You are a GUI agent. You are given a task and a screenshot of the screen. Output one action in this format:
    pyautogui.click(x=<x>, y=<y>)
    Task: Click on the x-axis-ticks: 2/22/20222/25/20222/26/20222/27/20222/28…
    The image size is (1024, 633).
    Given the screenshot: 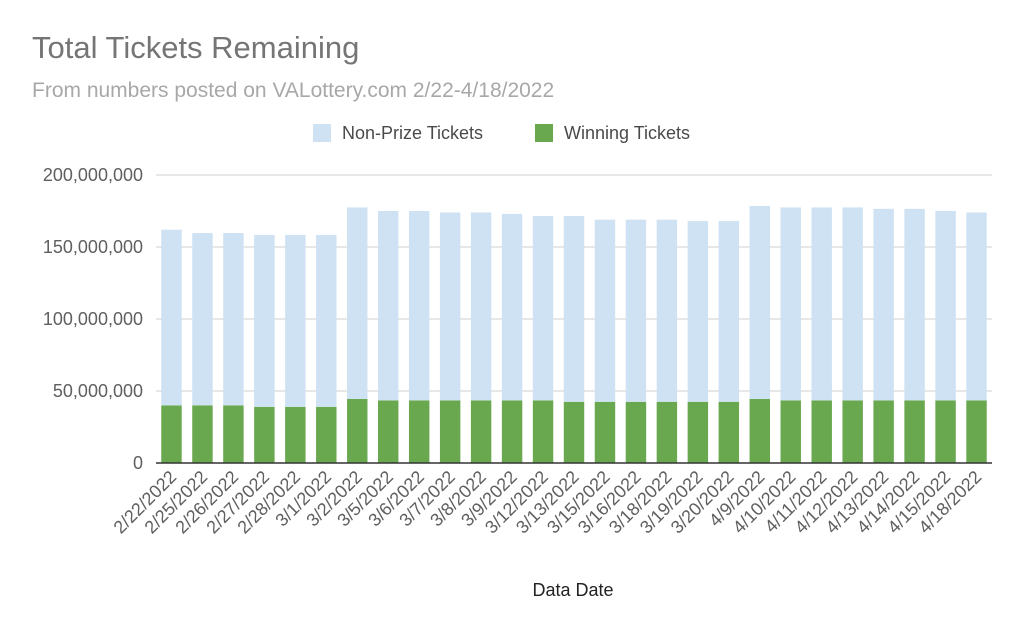 What is the action you would take?
    pyautogui.click(x=548, y=502)
    